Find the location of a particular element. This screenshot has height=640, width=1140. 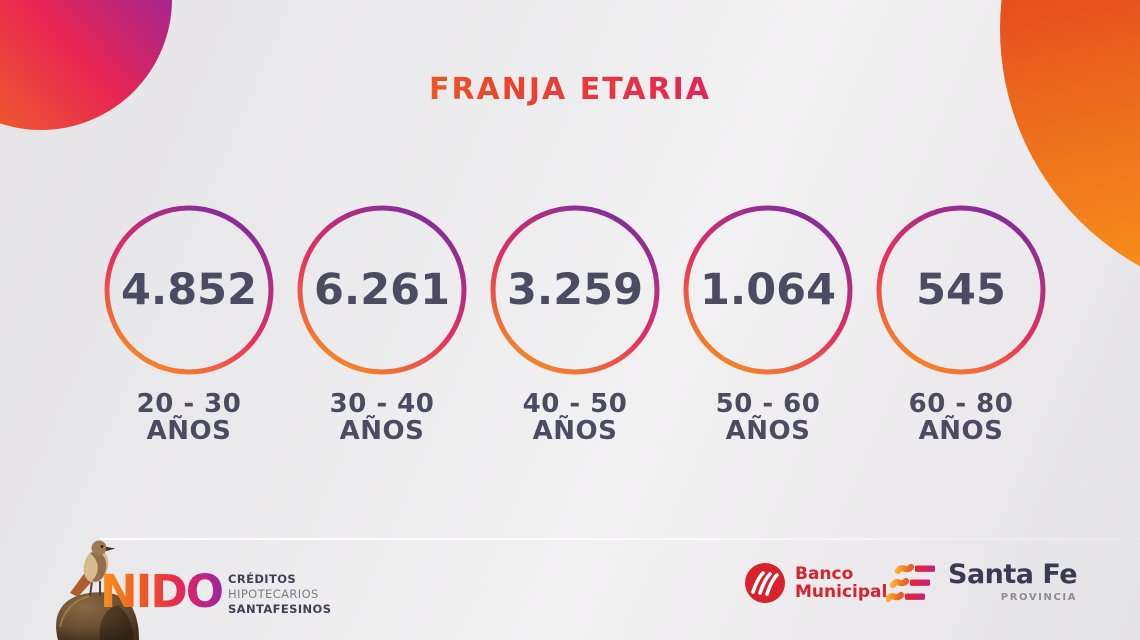

stat-range: 60 - 80 is located at coordinates (961, 404).